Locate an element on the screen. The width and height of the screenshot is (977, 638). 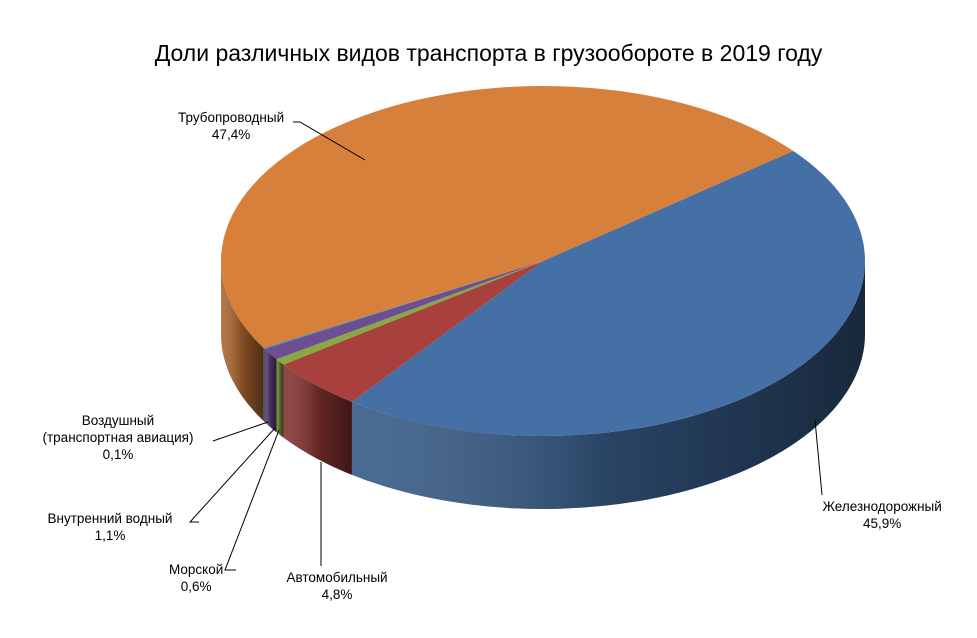
slice-value-label: 4,8% is located at coordinates (337, 594).